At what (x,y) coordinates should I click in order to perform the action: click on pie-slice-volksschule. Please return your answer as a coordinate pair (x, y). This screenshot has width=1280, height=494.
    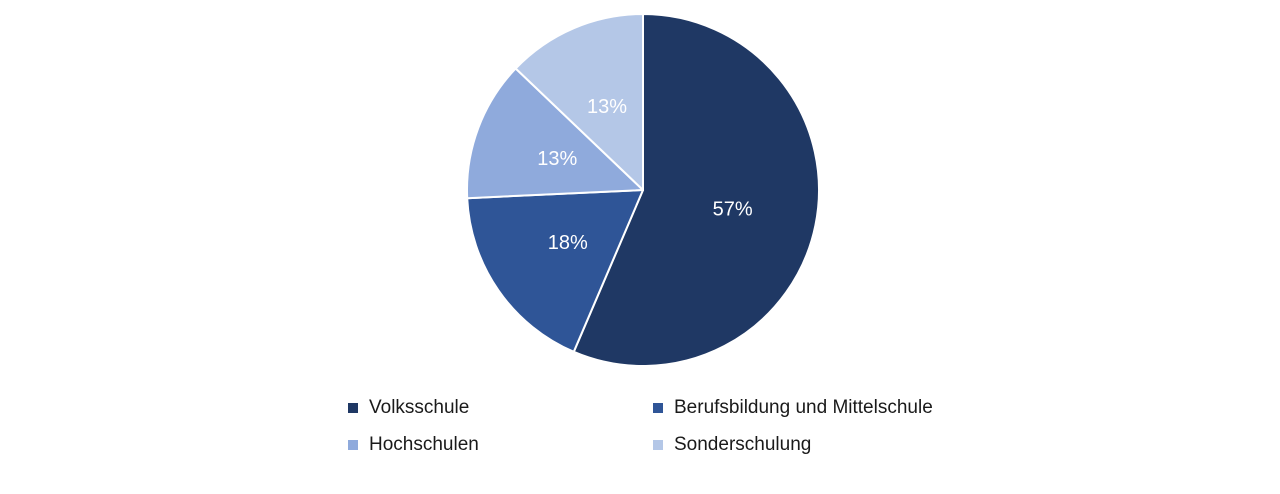
    Looking at the image, I should click on (696, 190).